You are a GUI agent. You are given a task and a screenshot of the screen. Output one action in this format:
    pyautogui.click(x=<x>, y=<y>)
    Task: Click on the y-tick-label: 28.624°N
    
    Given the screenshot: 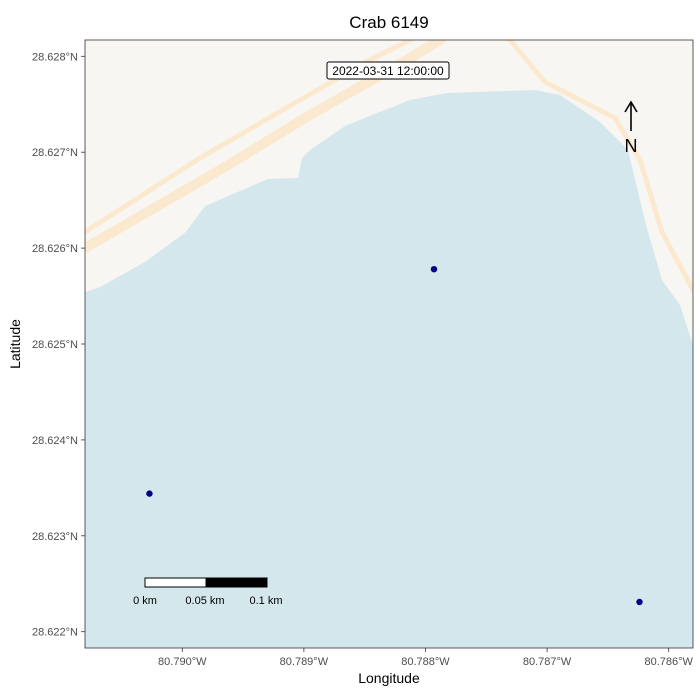 What is the action you would take?
    pyautogui.click(x=55, y=441)
    